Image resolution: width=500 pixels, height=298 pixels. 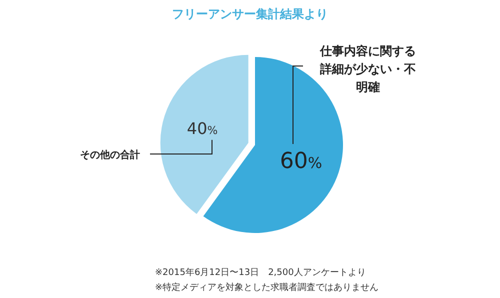 I want to click on data-label: 40%, so click(x=202, y=128).